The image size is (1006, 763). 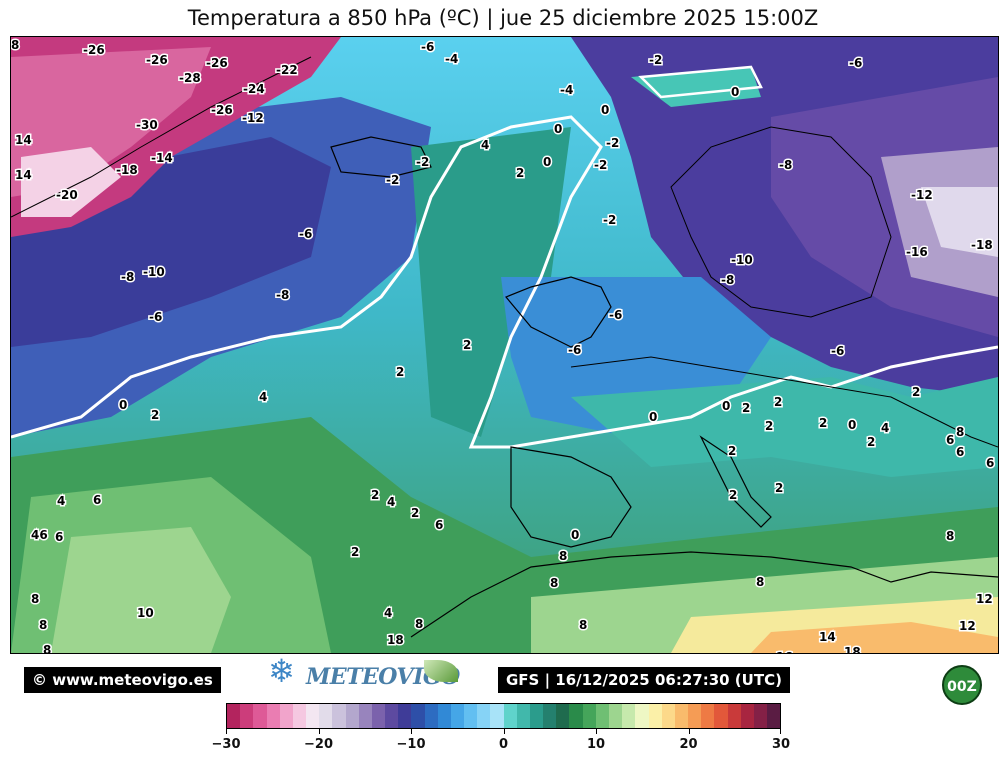 What do you see at coordinates (781, 744) in the screenshot?
I see `colorbar-tick-label: 30` at bounding box center [781, 744].